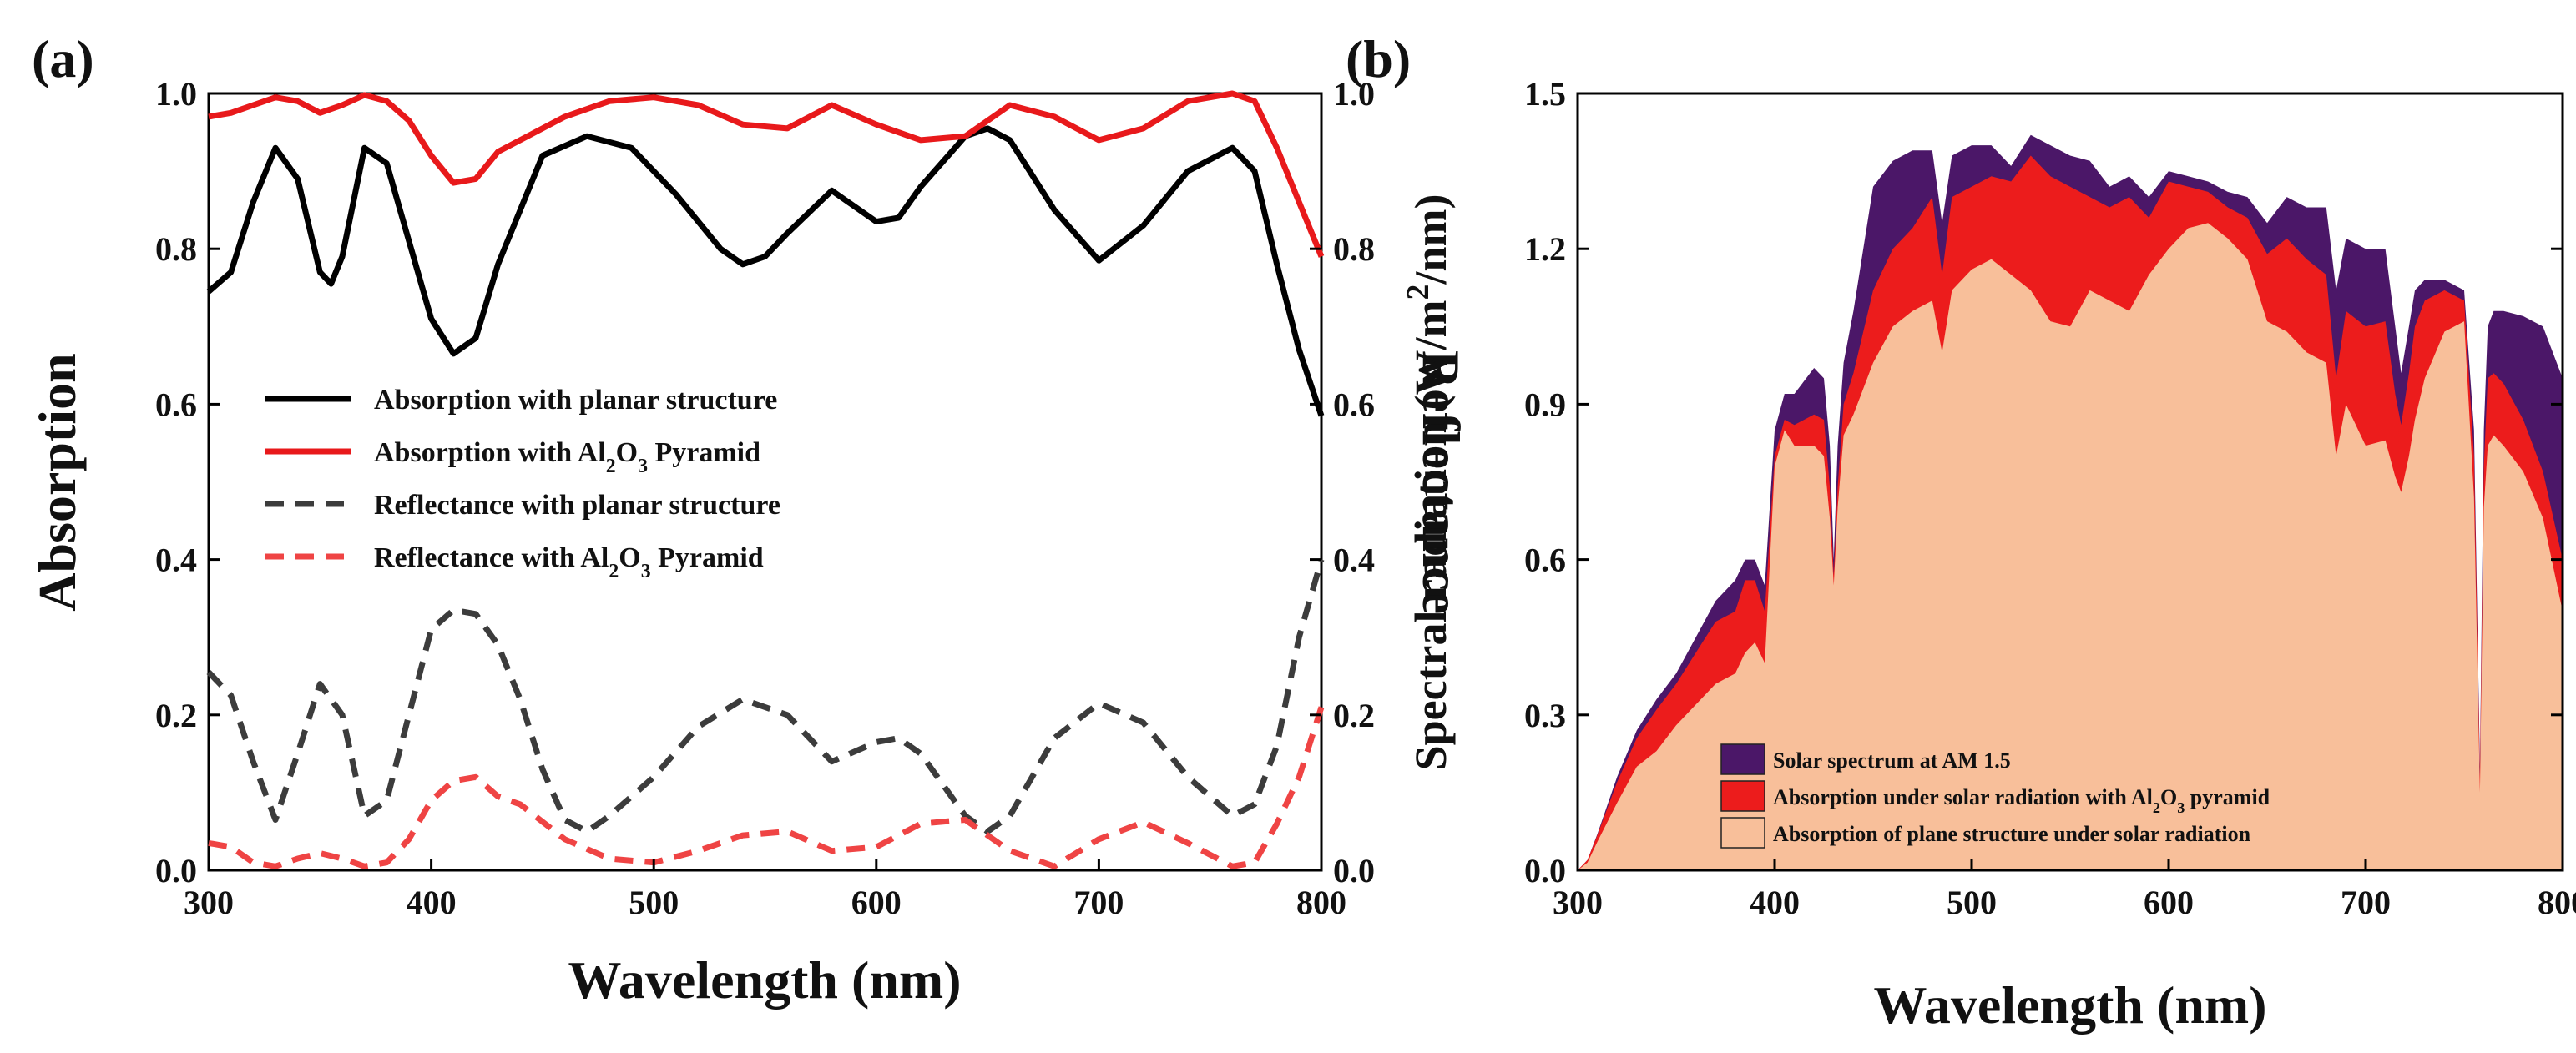 The width and height of the screenshot is (2576, 1053). What do you see at coordinates (2069, 1005) in the screenshot?
I see `panel-b-x-axis-title: Wavelength (nm)` at bounding box center [2069, 1005].